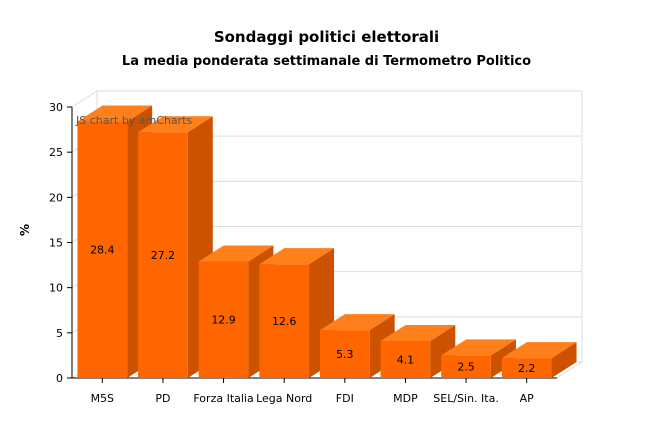 The image size is (653, 428). I want to click on bar-value-label: 28.4, so click(102, 250).